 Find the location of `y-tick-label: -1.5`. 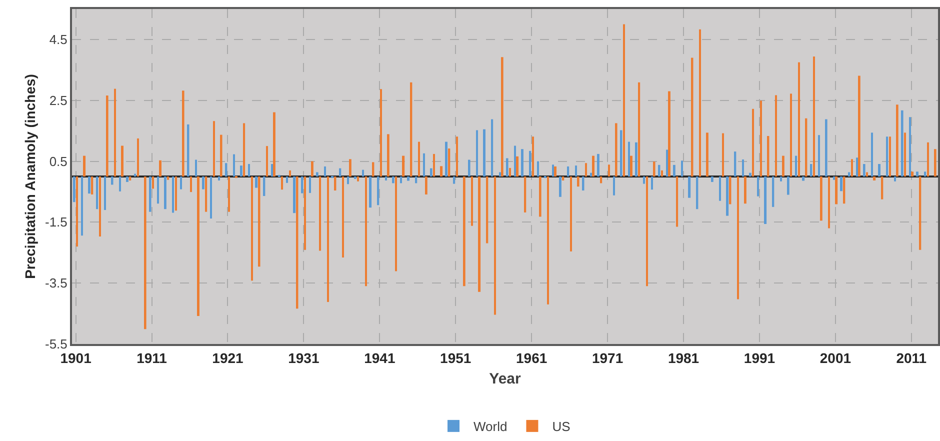

y-tick-label: -1.5 is located at coordinates (56, 222).